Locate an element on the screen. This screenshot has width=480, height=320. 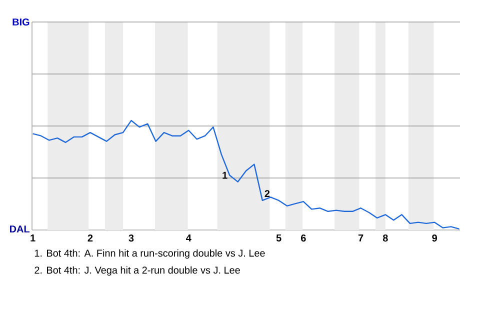
x-tick-label: 4 is located at coordinates (189, 238).